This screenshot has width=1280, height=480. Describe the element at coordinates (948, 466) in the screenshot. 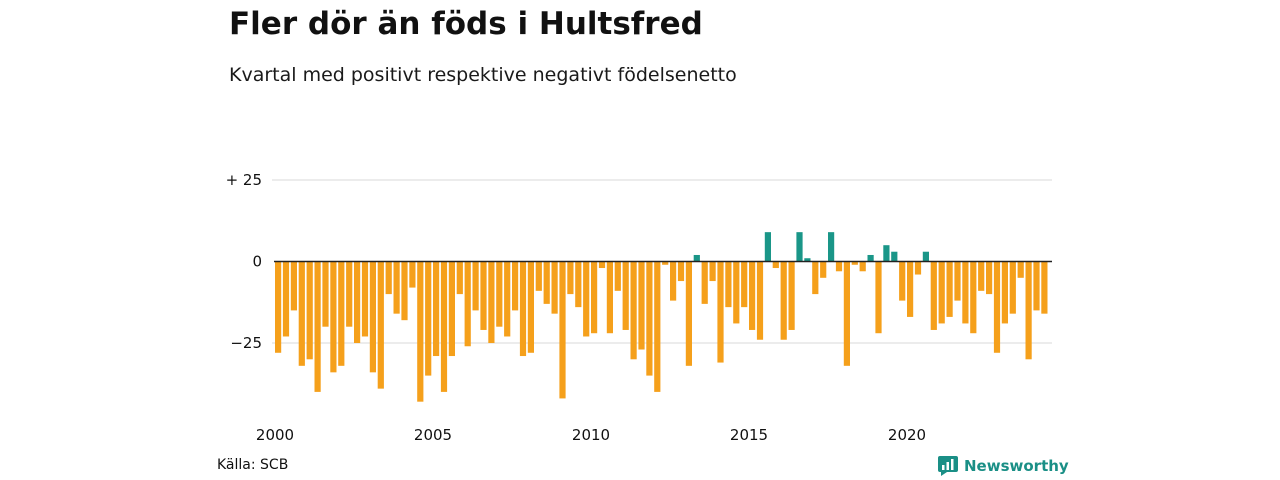

I see `newsworthy-logo-icon` at that location.